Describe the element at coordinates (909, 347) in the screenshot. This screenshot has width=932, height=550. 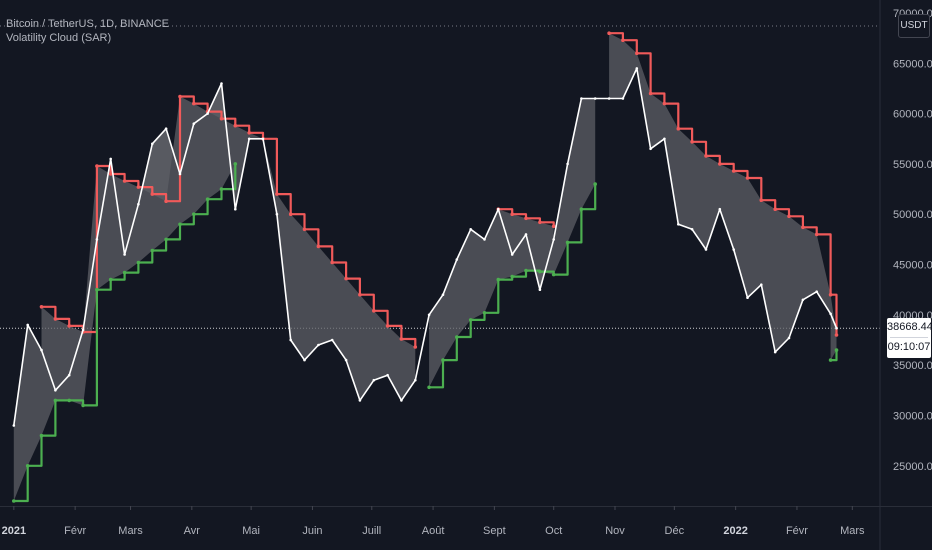
I see `bar-countdown: 09:10:07` at that location.